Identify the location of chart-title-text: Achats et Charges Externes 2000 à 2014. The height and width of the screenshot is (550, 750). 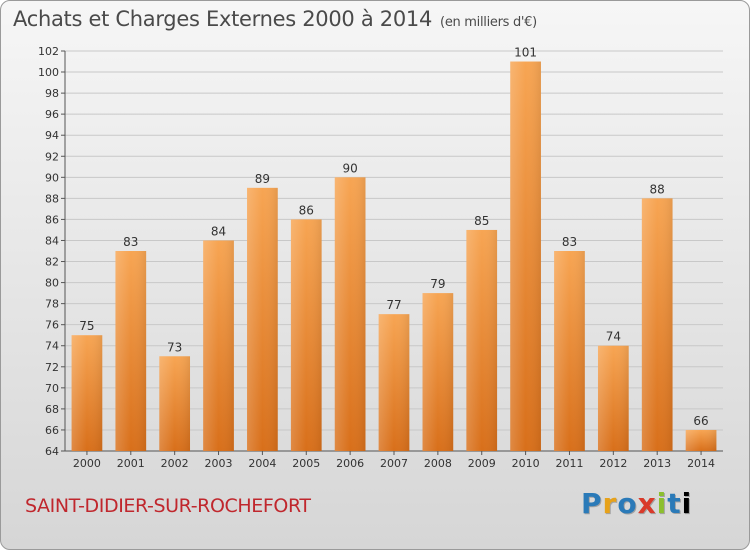
(223, 19).